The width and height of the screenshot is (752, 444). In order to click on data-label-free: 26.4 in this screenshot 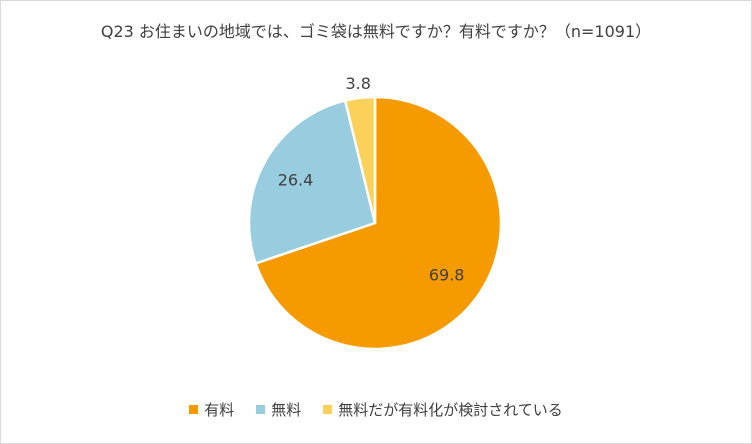, I will do `click(296, 179)`.